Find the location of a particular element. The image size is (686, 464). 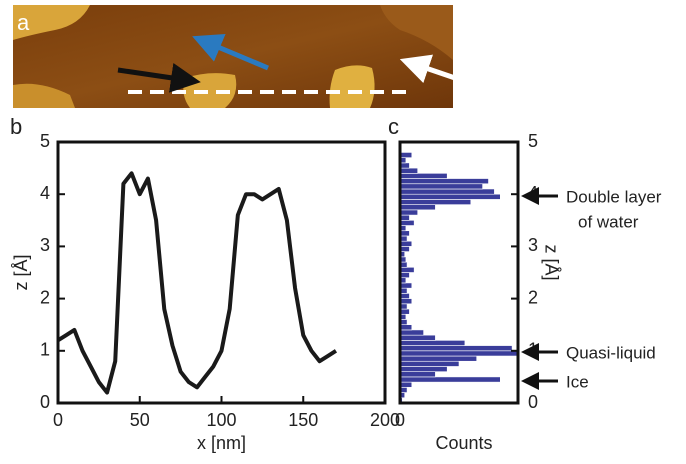

y2-tick-label: 5 is located at coordinates (533, 141).